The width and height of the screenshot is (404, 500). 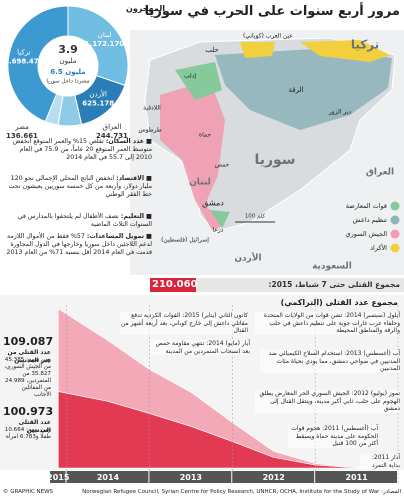 I want to click on pie-title: المهجرون, so click(x=145, y=8).